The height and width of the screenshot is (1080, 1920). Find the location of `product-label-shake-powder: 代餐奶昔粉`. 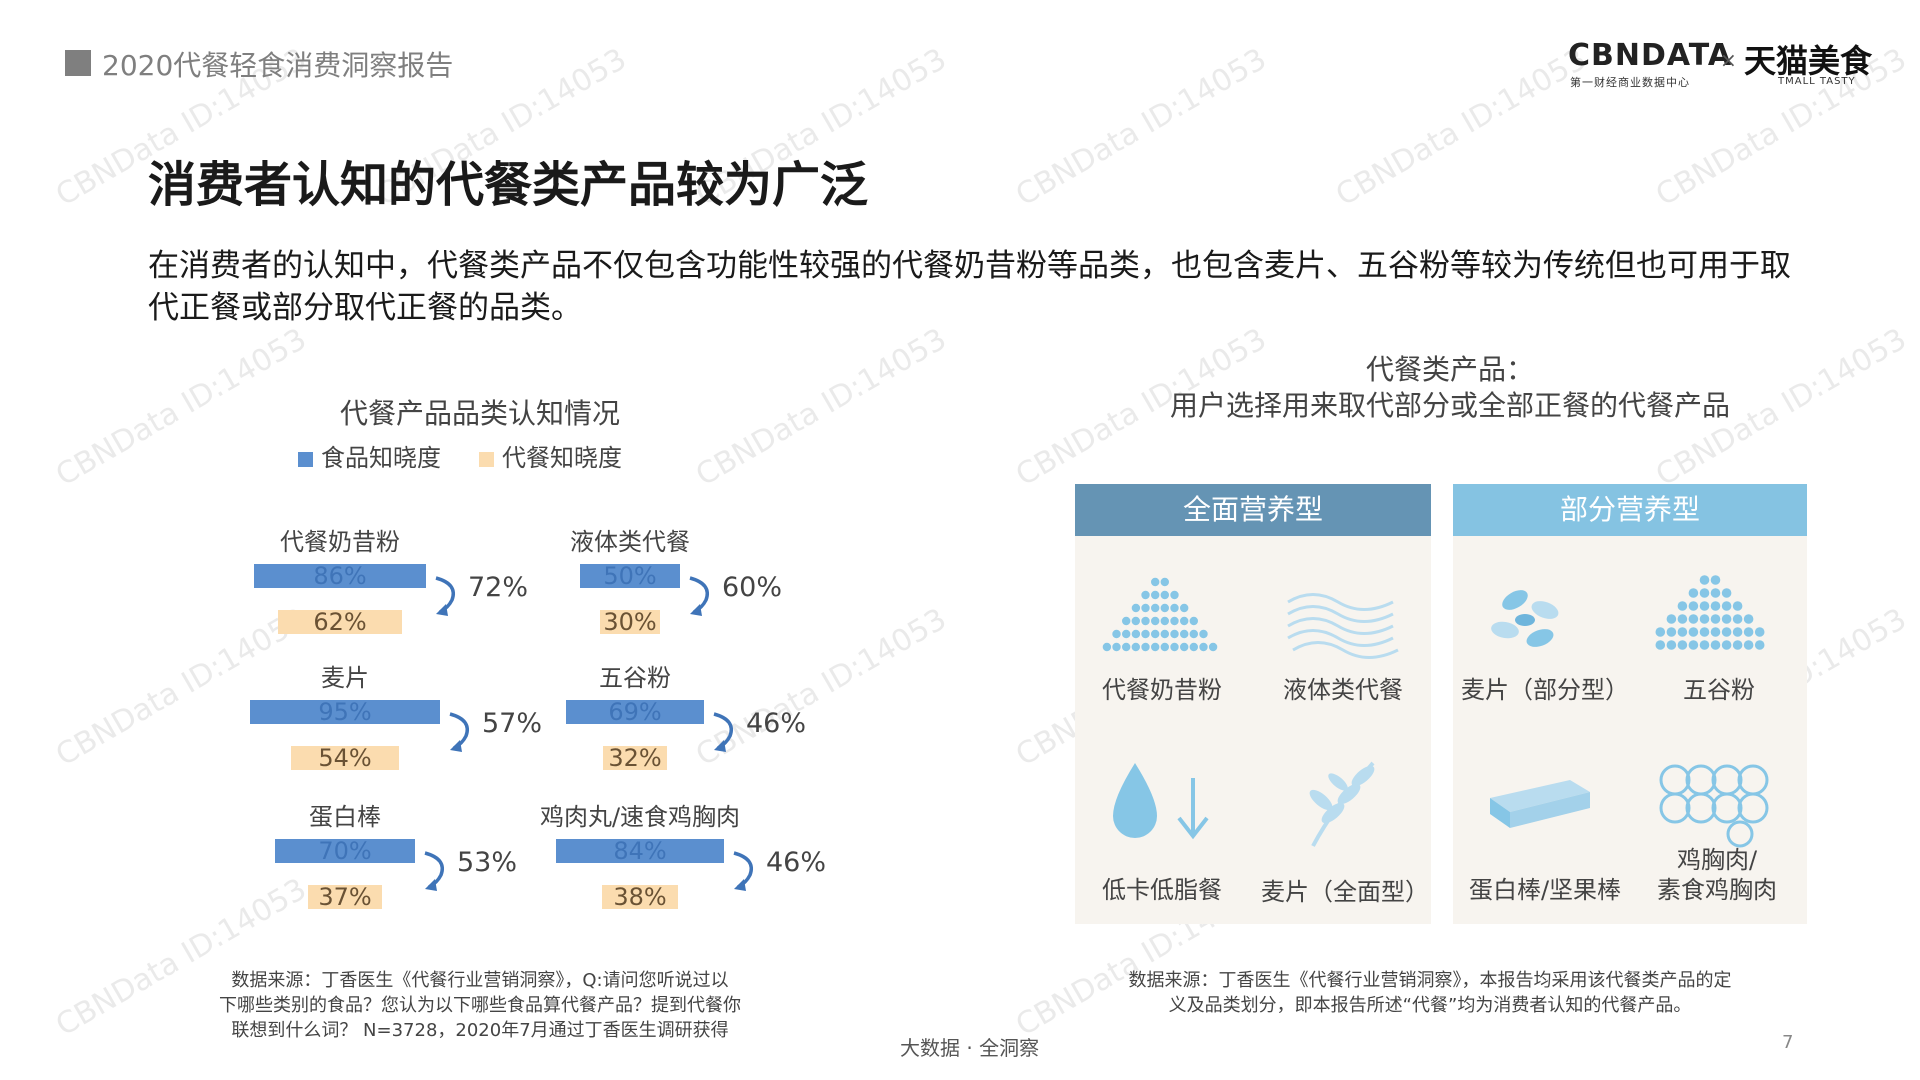

product-label-shake-powder: 代餐奶昔粉 is located at coordinates (1162, 690).